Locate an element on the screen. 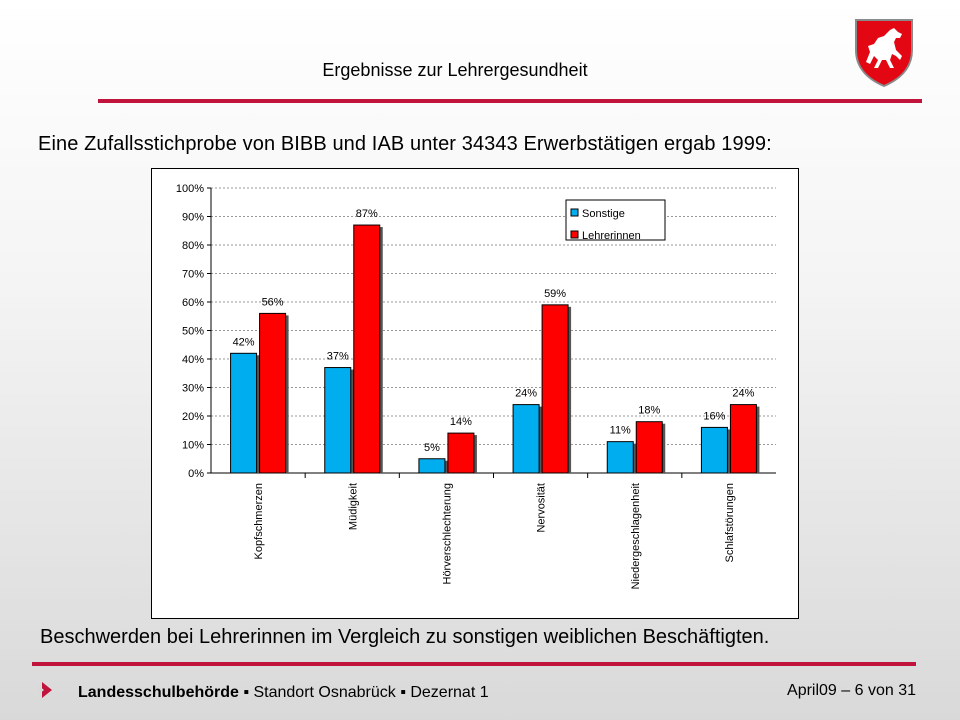 This screenshot has width=960, height=720. y-tick-label: 90% is located at coordinates (193, 218).